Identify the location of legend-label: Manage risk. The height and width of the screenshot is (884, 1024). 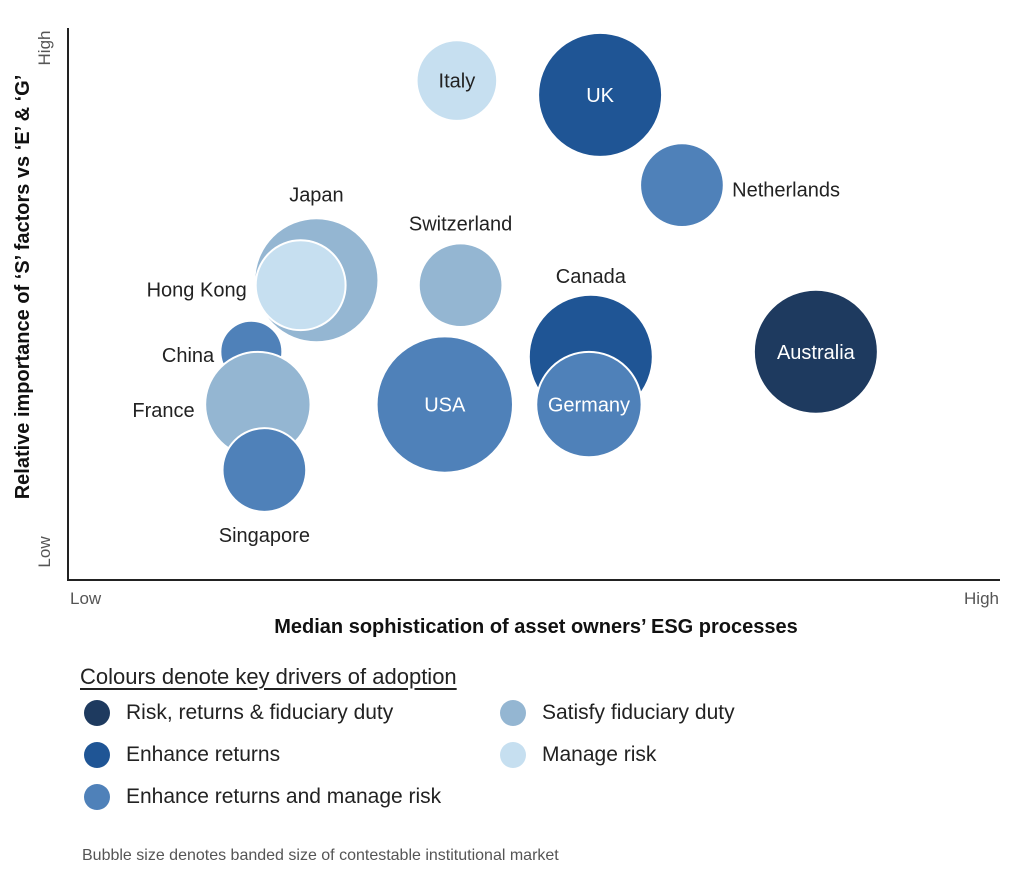
(599, 754).